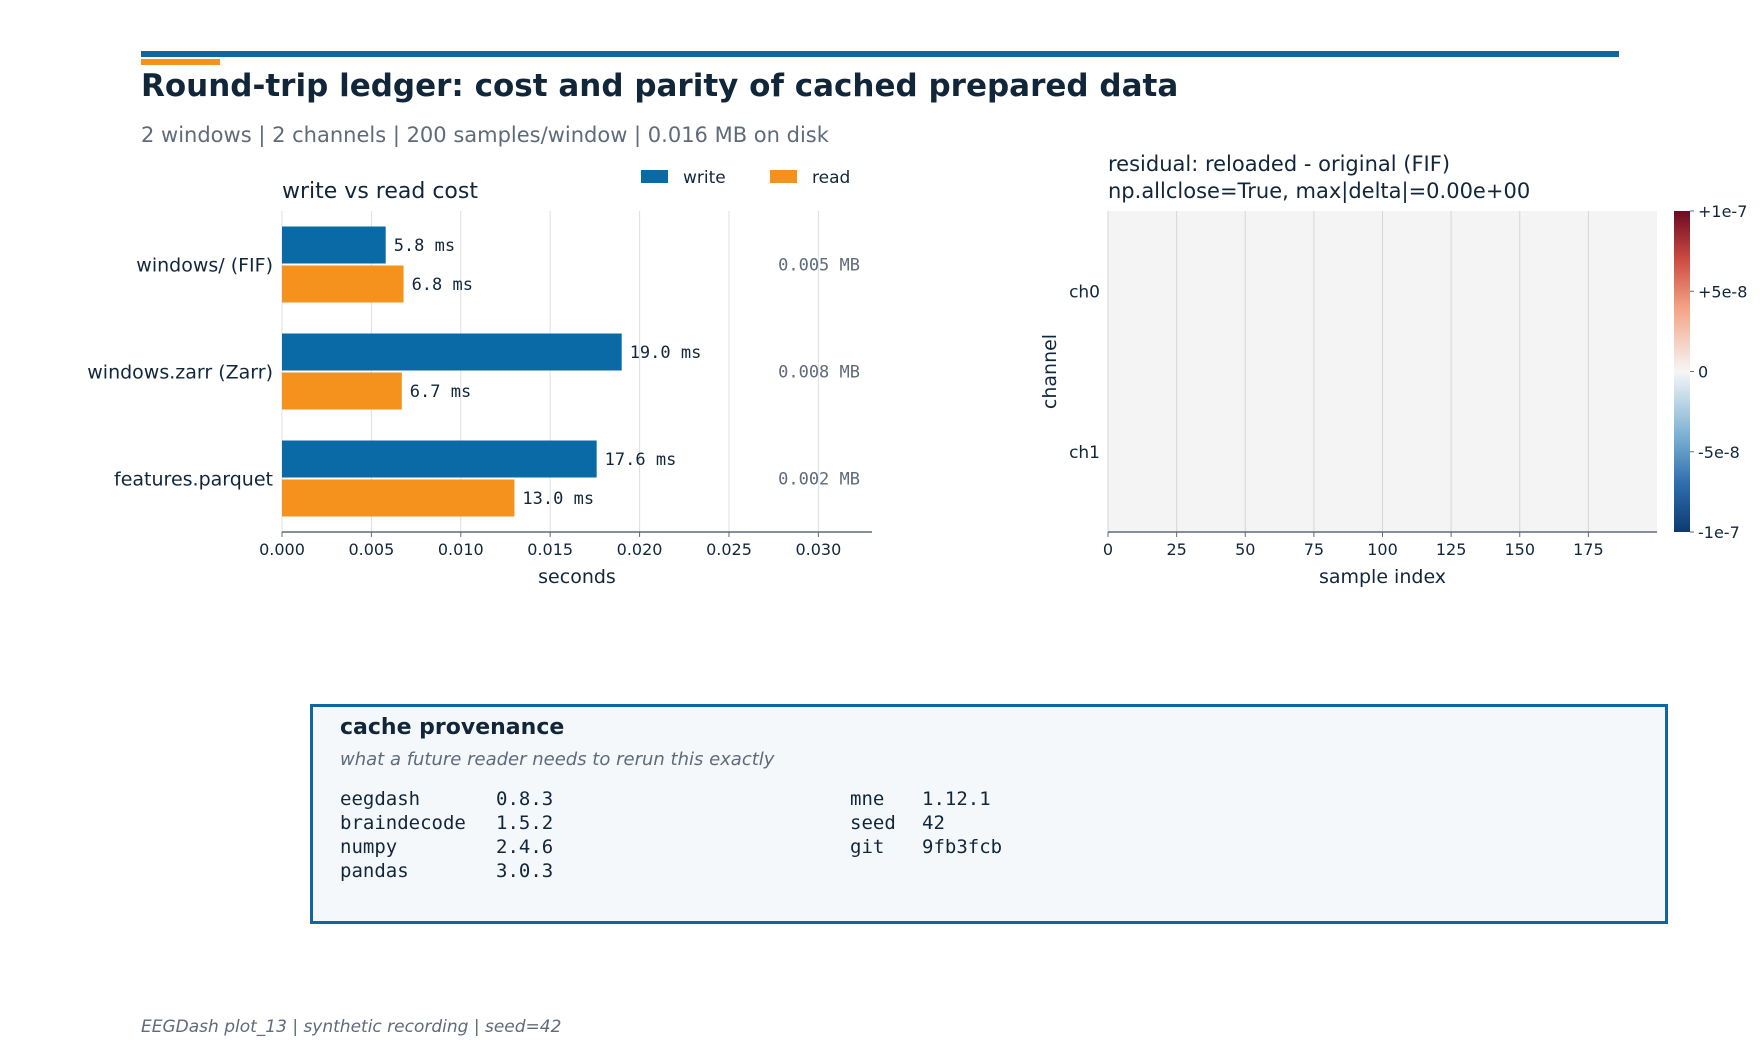 This screenshot has height=1056, width=1760. Describe the element at coordinates (704, 178) in the screenshot. I see `legend-label-write: write` at that location.